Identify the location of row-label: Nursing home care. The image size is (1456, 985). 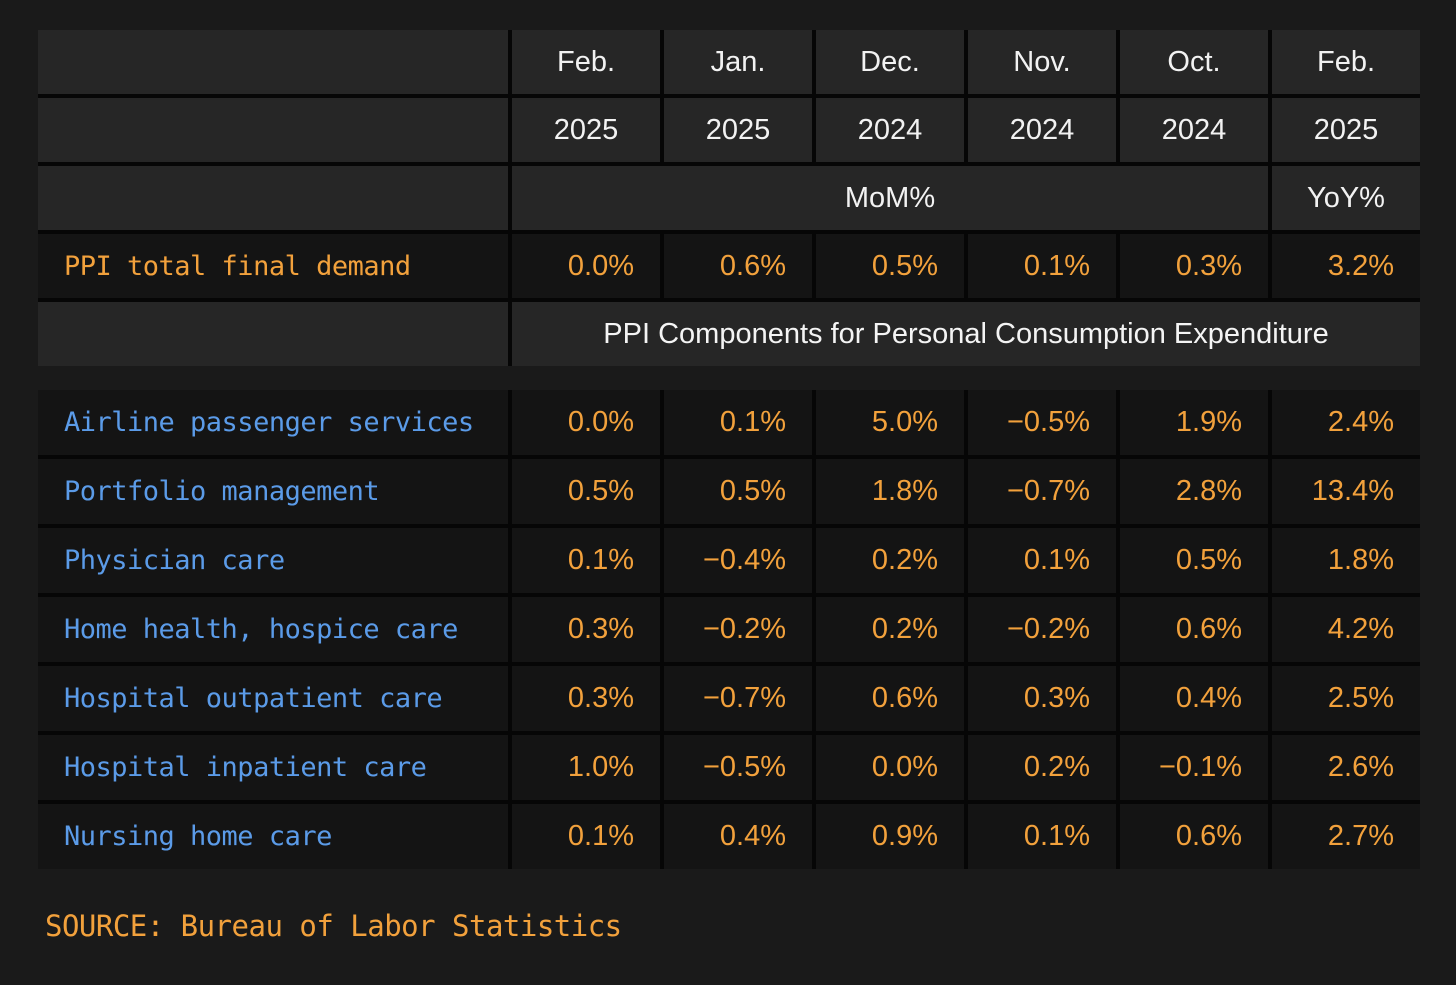
(273, 836).